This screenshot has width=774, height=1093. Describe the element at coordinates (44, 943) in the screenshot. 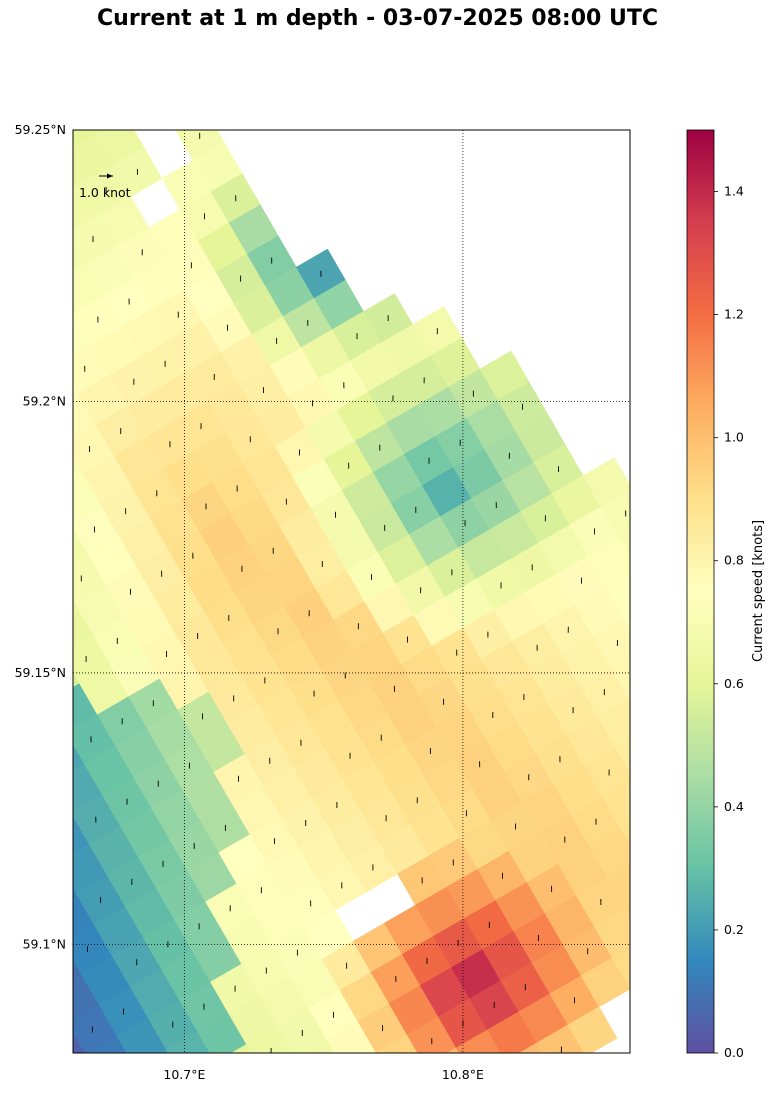

I see `y-tick-label: 59.1°N` at that location.